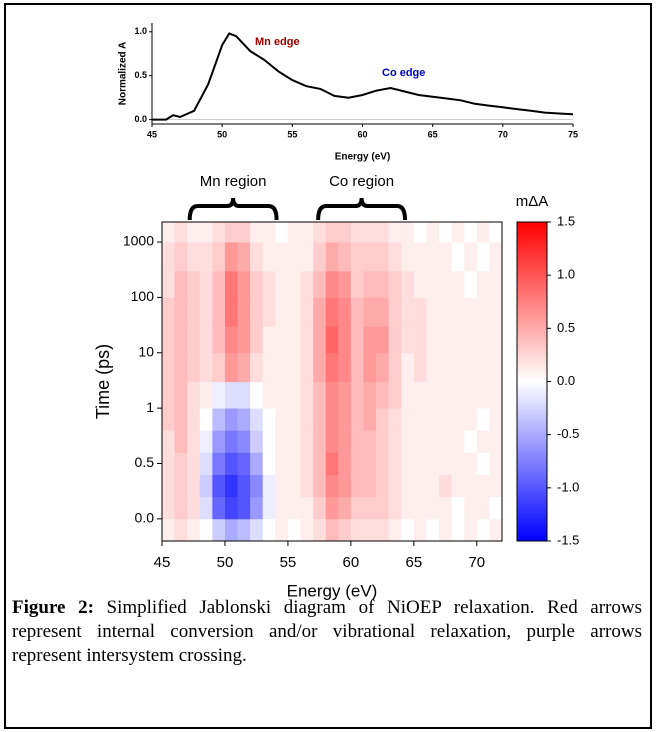 This screenshot has width=657, height=732. Describe the element at coordinates (532, 201) in the screenshot. I see `colorbar-label: mΔA` at that location.